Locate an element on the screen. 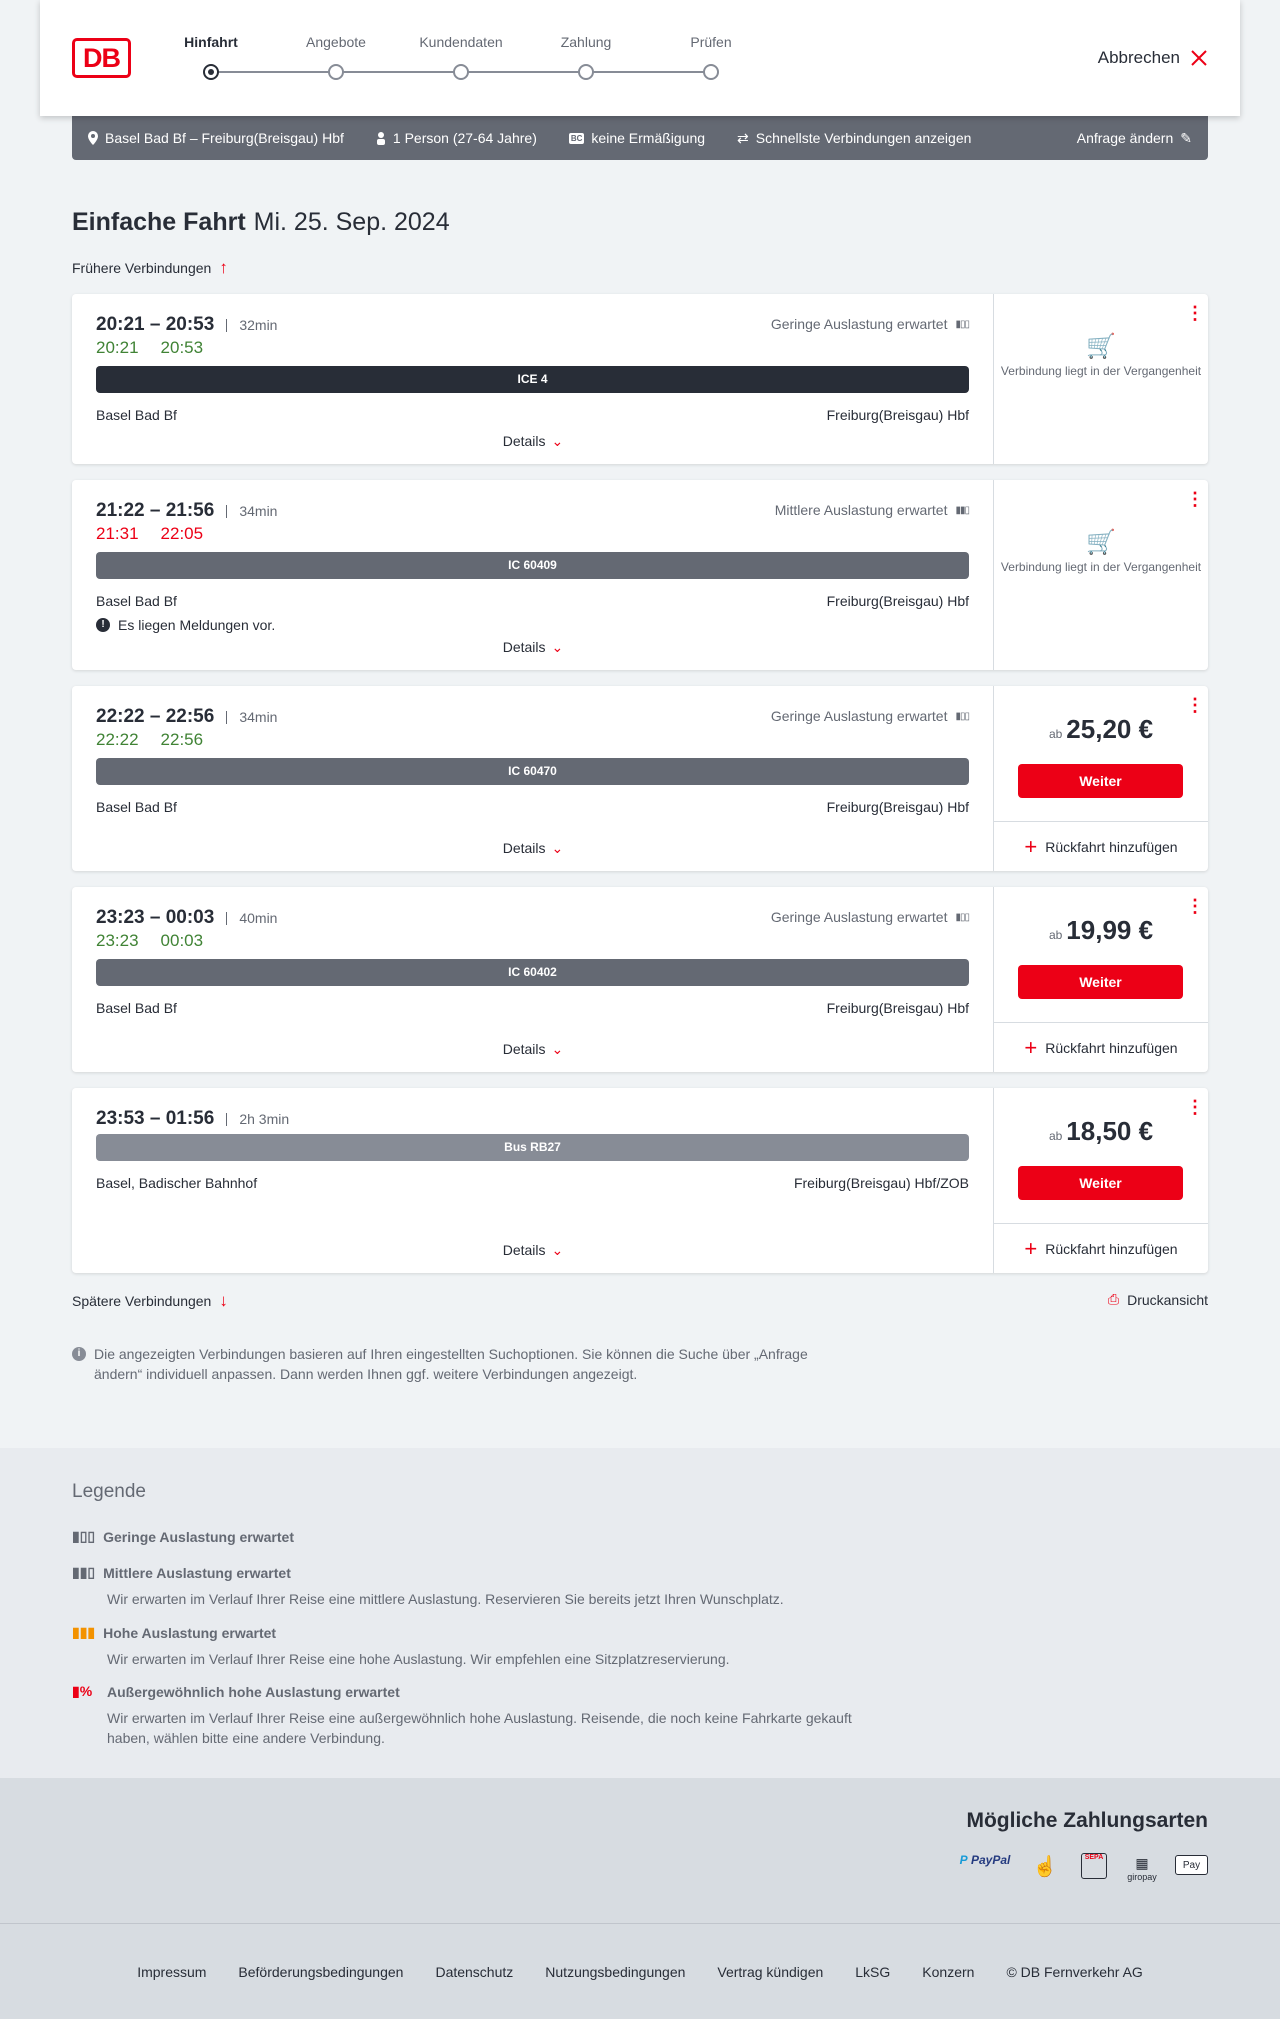 This screenshot has width=1280, height=2019. scheduled-times: 22:22 – 22:56 34min is located at coordinates (186, 717).